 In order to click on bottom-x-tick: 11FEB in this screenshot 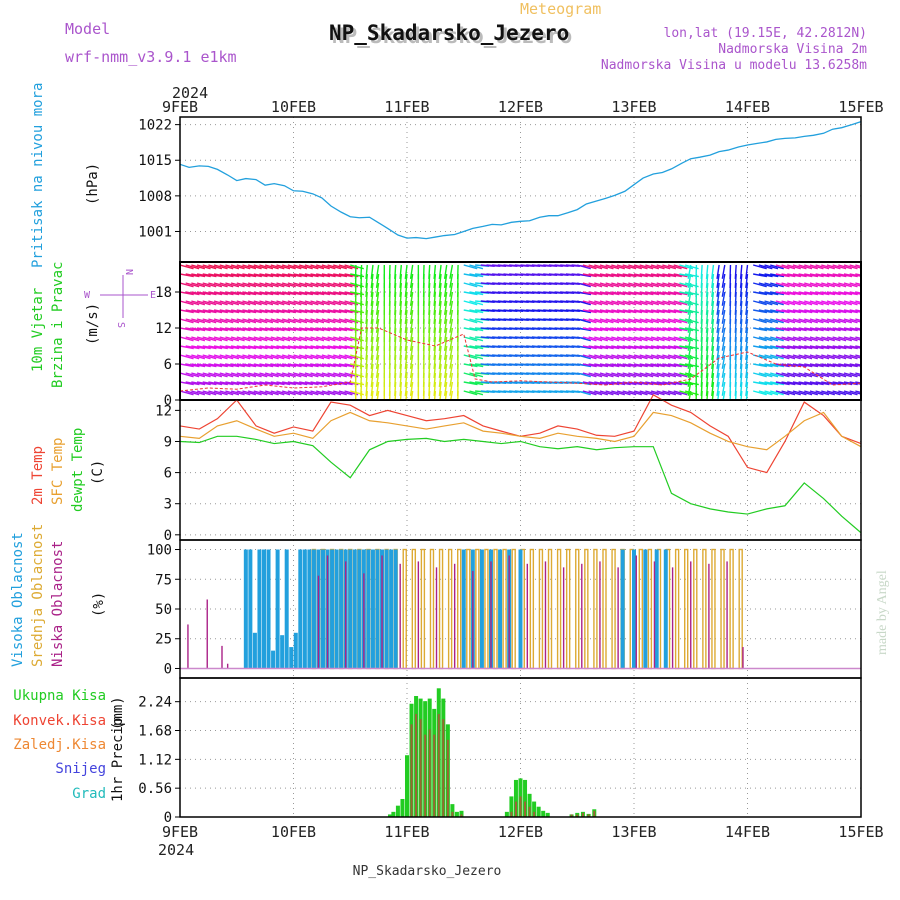, I will do `click(406, 832)`.